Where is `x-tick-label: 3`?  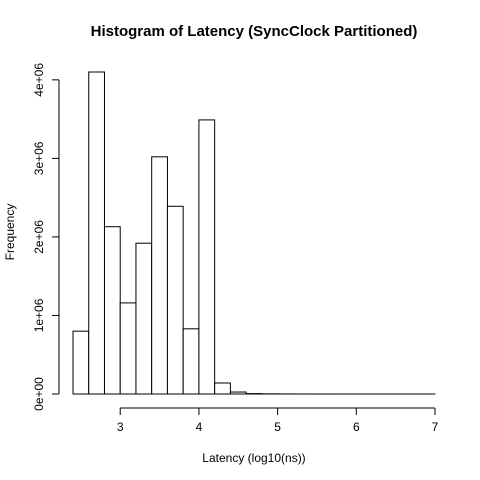 x-tick-label: 3 is located at coordinates (120, 427).